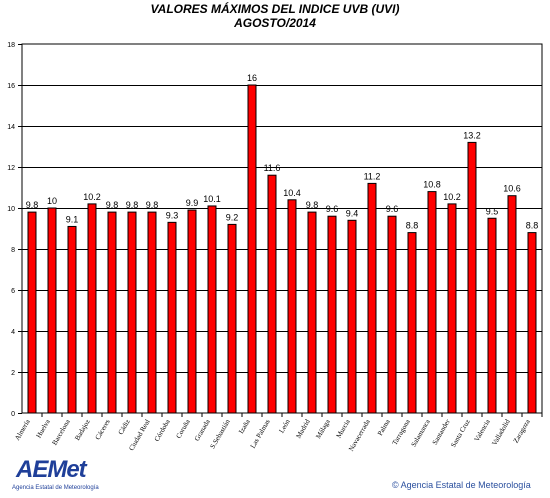  What do you see at coordinates (13, 291) in the screenshot?
I see `y-tick-label: 6` at bounding box center [13, 291].